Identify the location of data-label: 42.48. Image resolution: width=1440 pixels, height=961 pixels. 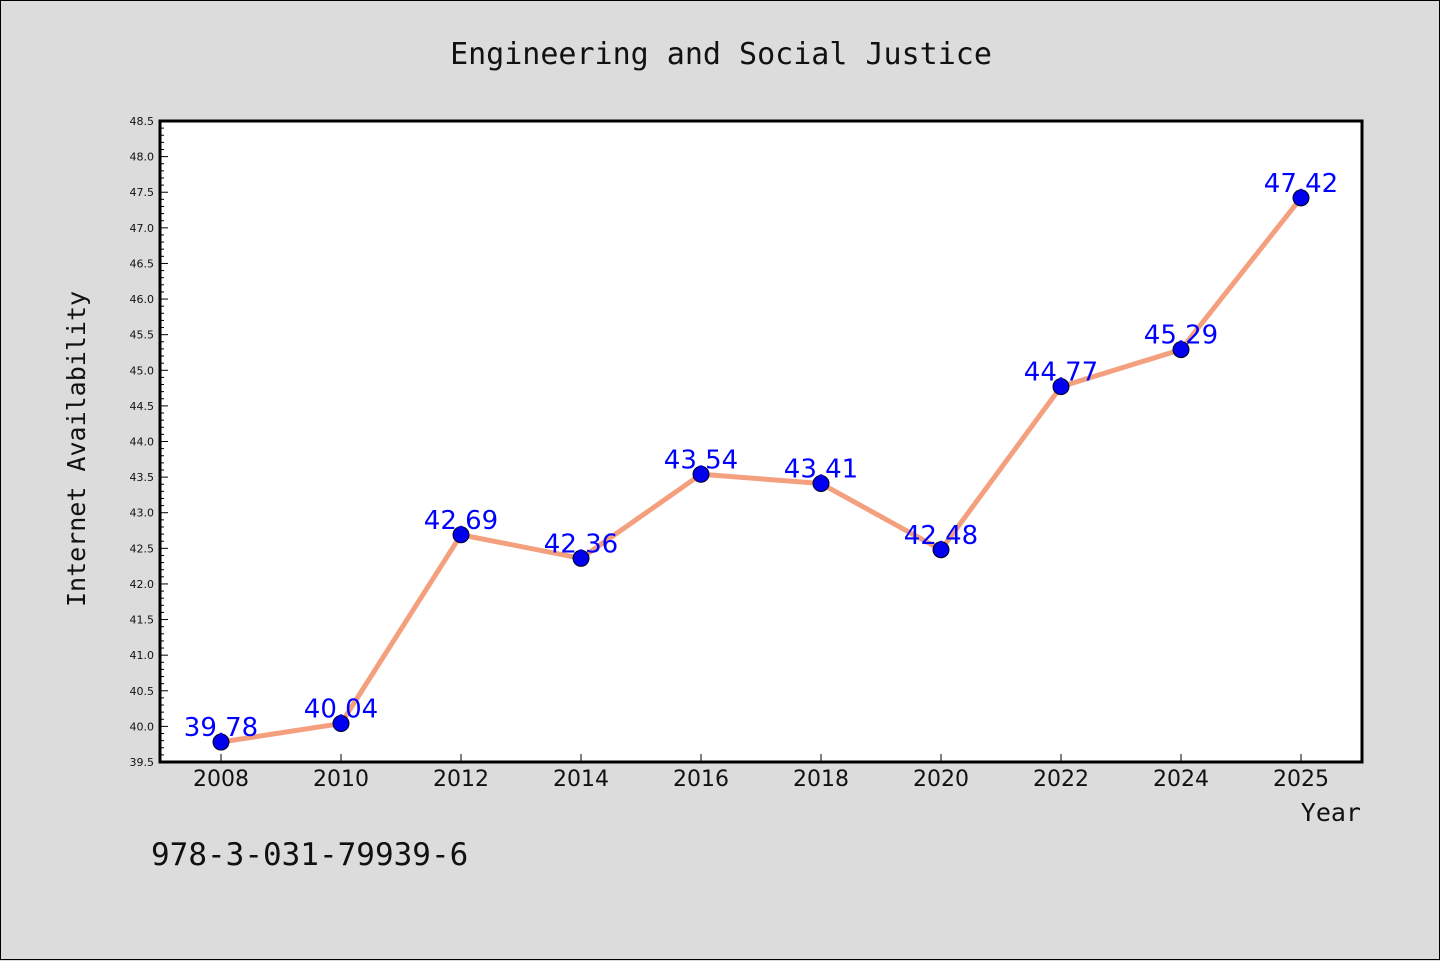
(941, 536).